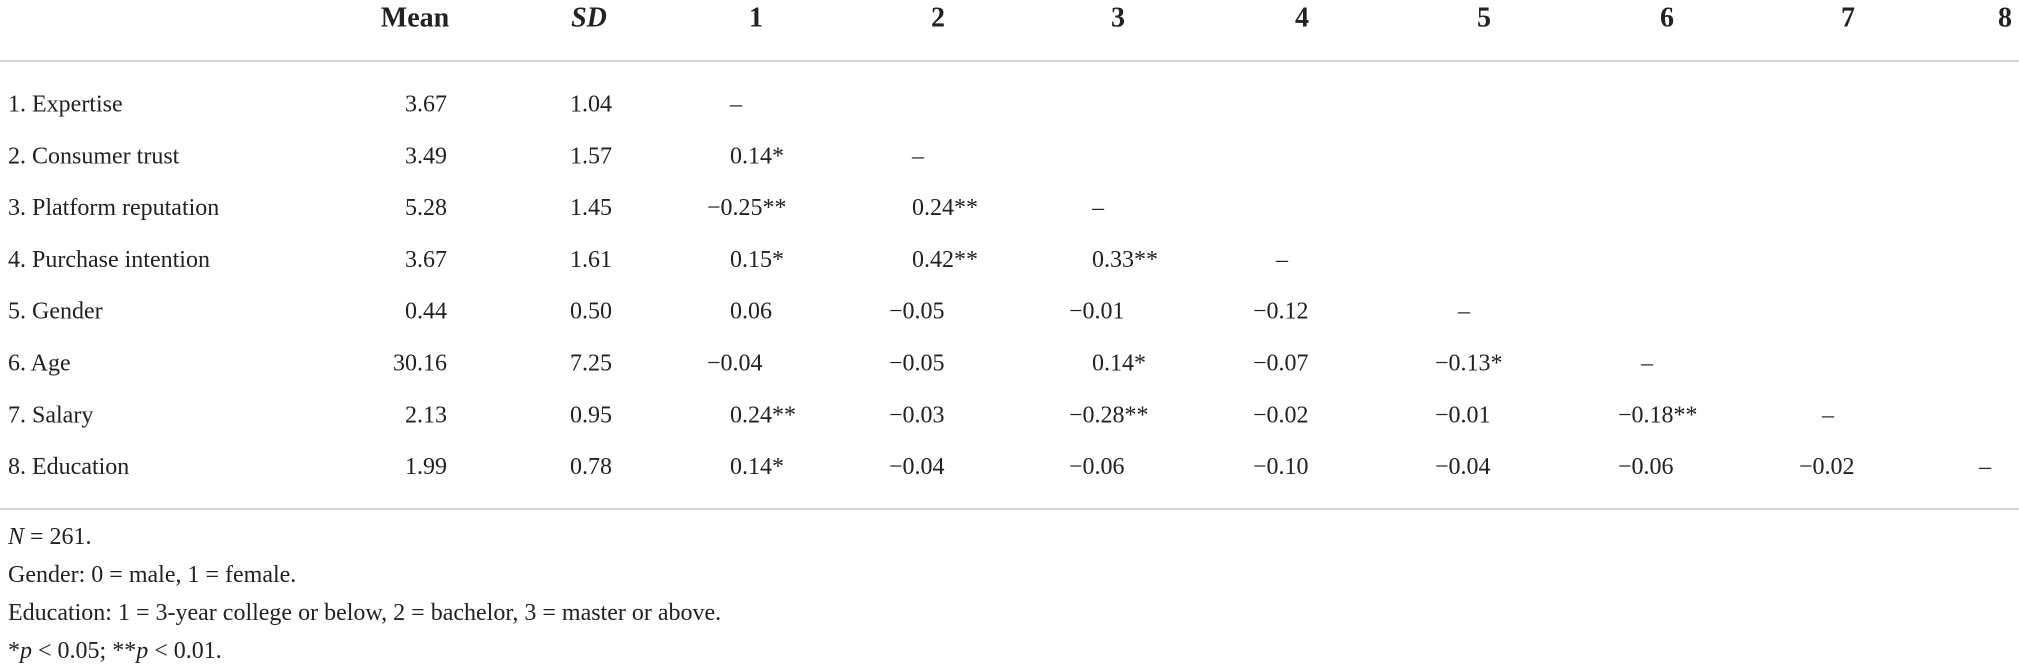 The image size is (2019, 672). Describe the element at coordinates (591, 105) in the screenshot. I see `cell: 1.04` at that location.